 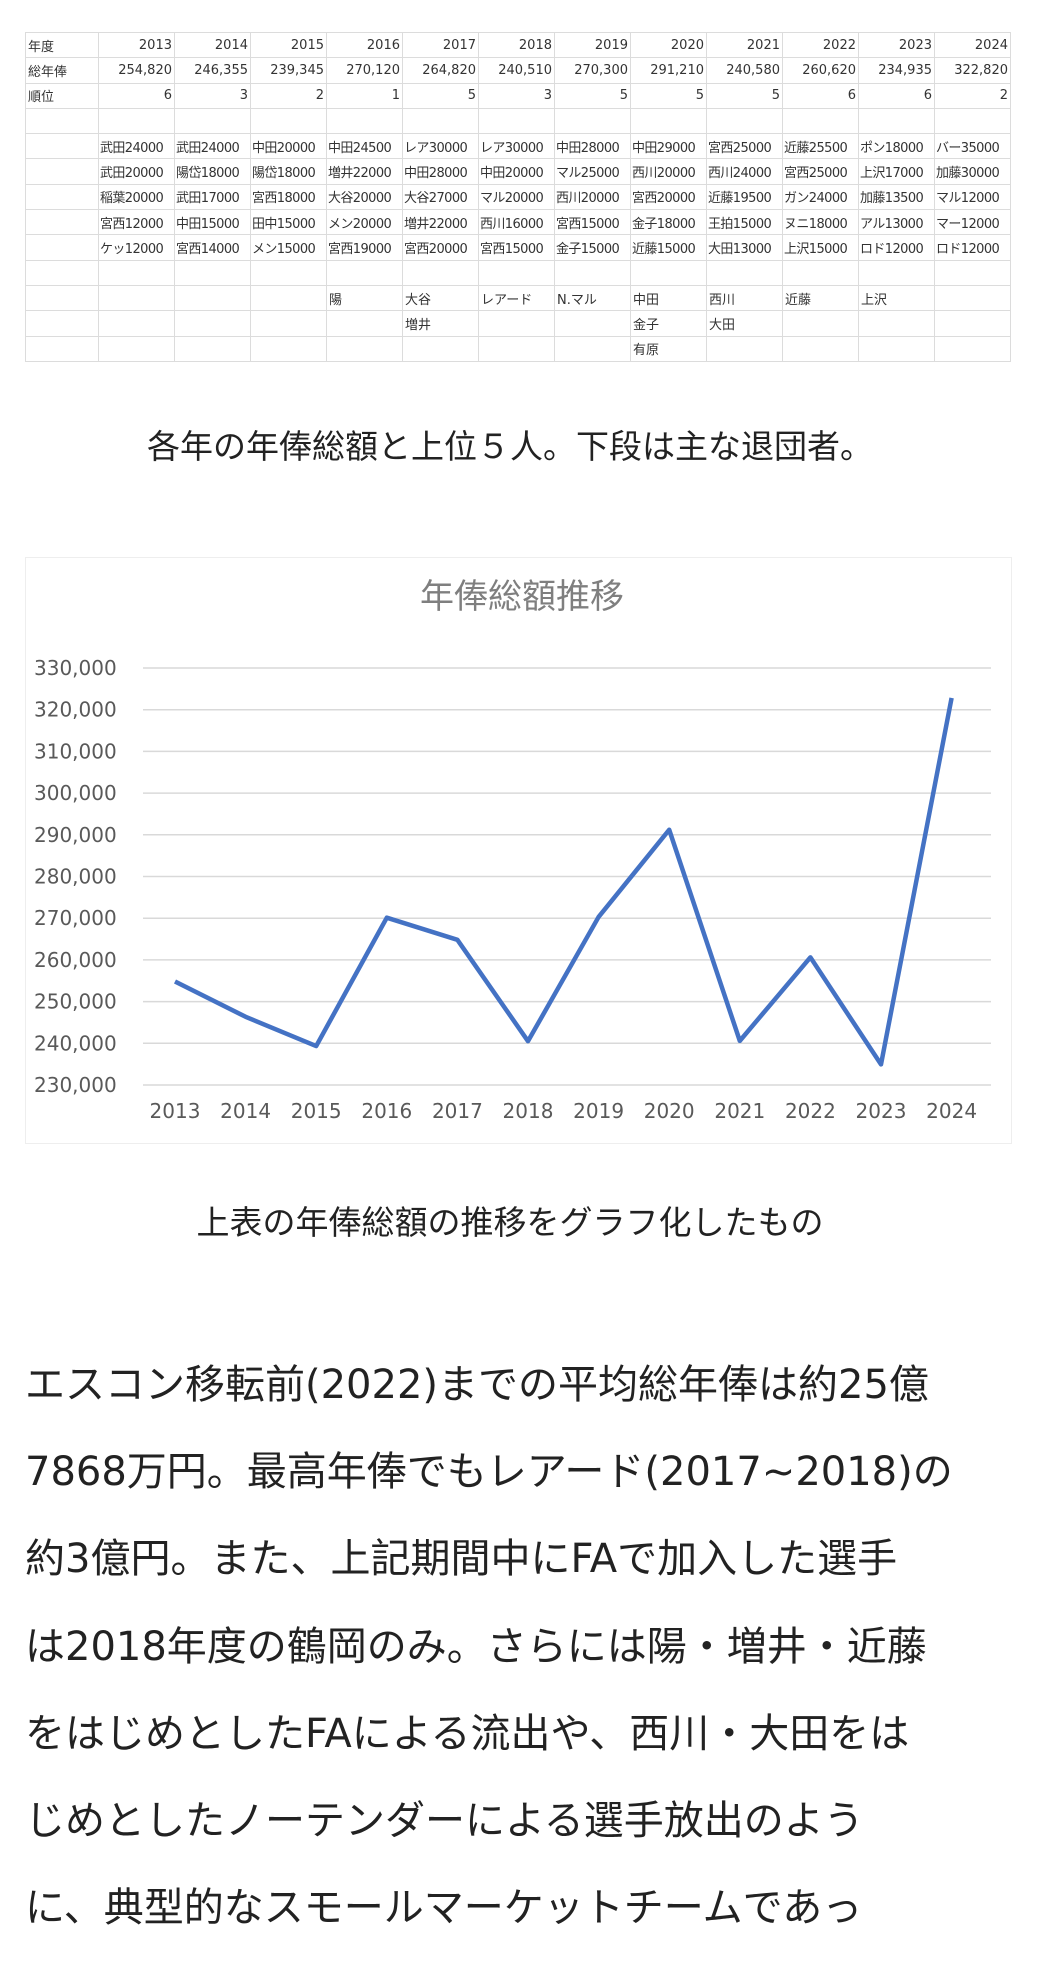 I want to click on table-cell: 大田, so click(x=744, y=323).